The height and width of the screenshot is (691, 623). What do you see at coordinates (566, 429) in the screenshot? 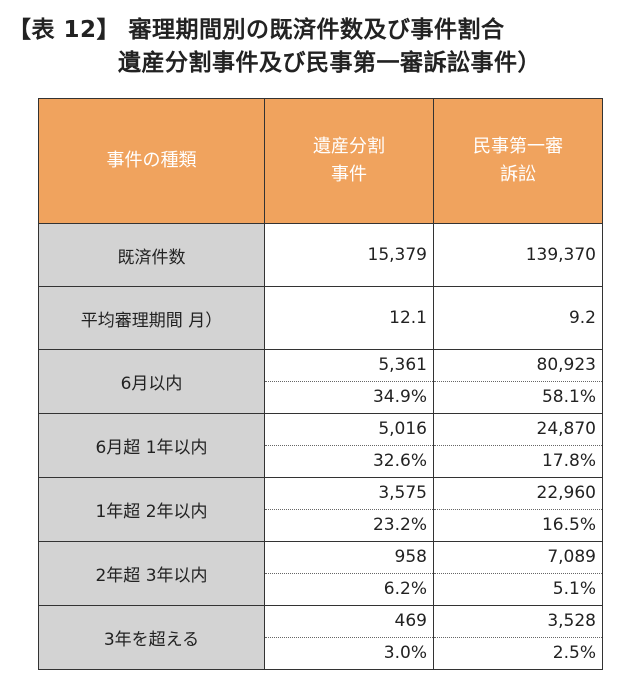
I see `cell-count: 24,870` at bounding box center [566, 429].